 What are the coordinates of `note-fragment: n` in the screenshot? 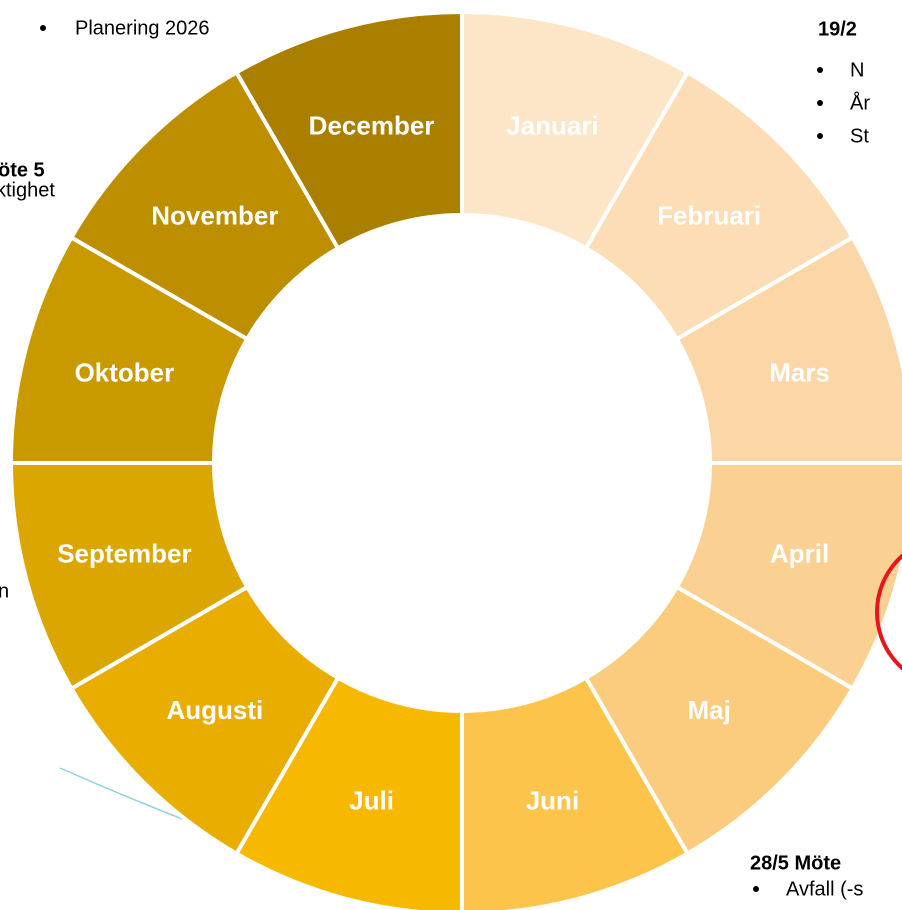 It's located at (4, 591).